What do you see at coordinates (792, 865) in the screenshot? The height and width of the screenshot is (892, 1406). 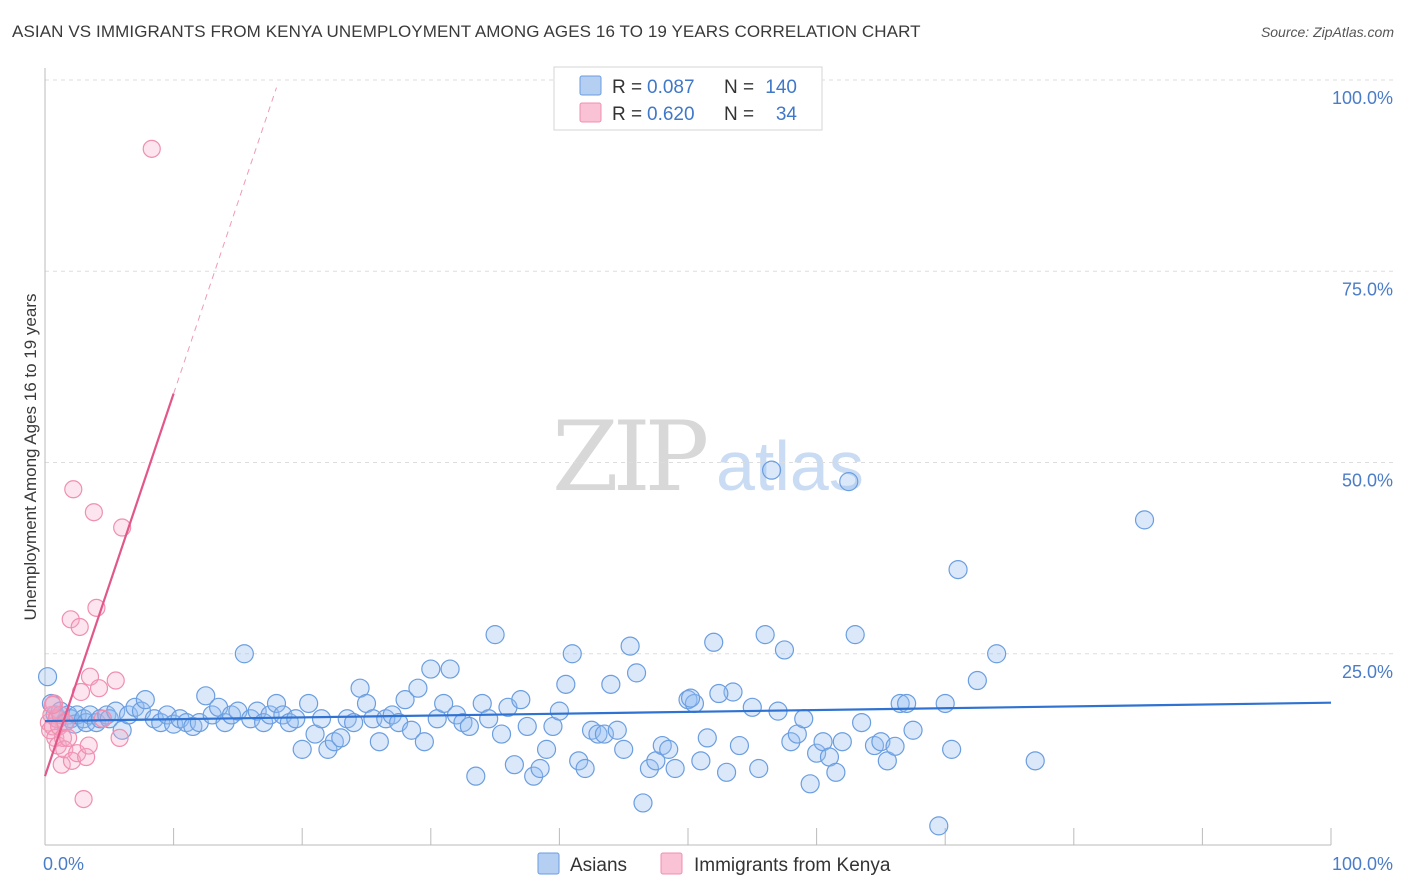 I see `bottom-legend-label-kenya: Immigrants from Kenya` at bounding box center [792, 865].